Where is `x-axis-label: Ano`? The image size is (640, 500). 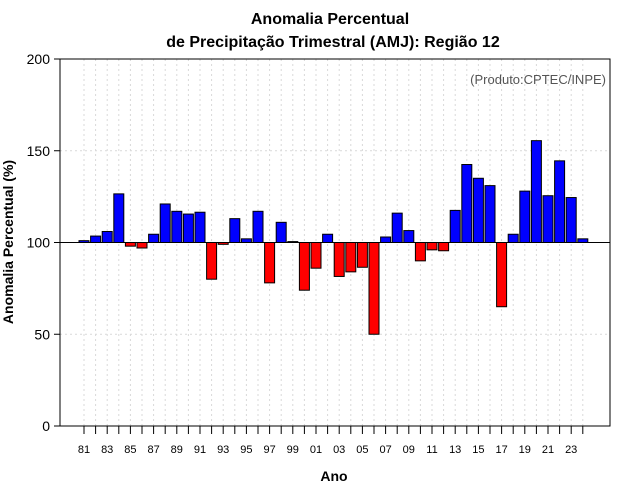 x-axis-label: Ano is located at coordinates (333, 476).